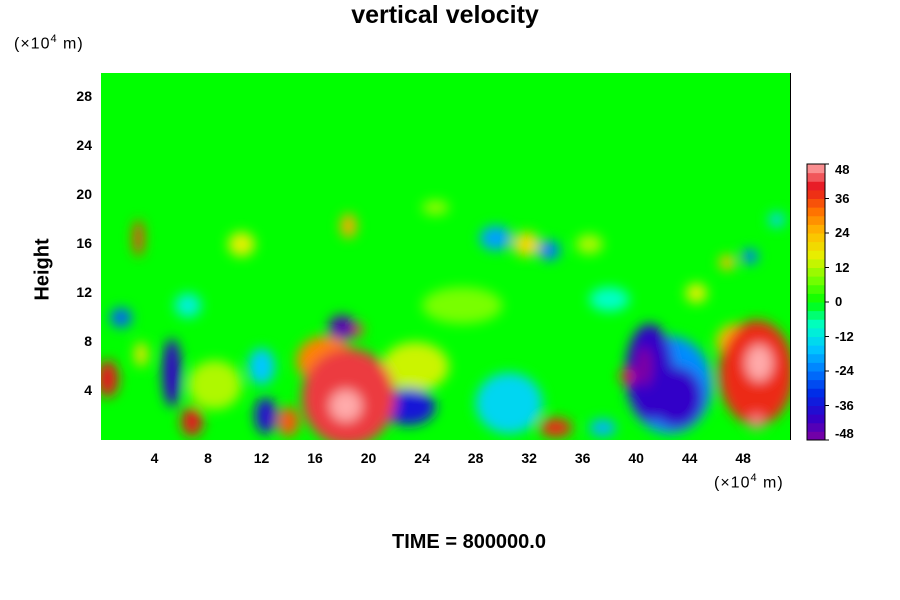  I want to click on x-tick-label: 36, so click(582, 458).